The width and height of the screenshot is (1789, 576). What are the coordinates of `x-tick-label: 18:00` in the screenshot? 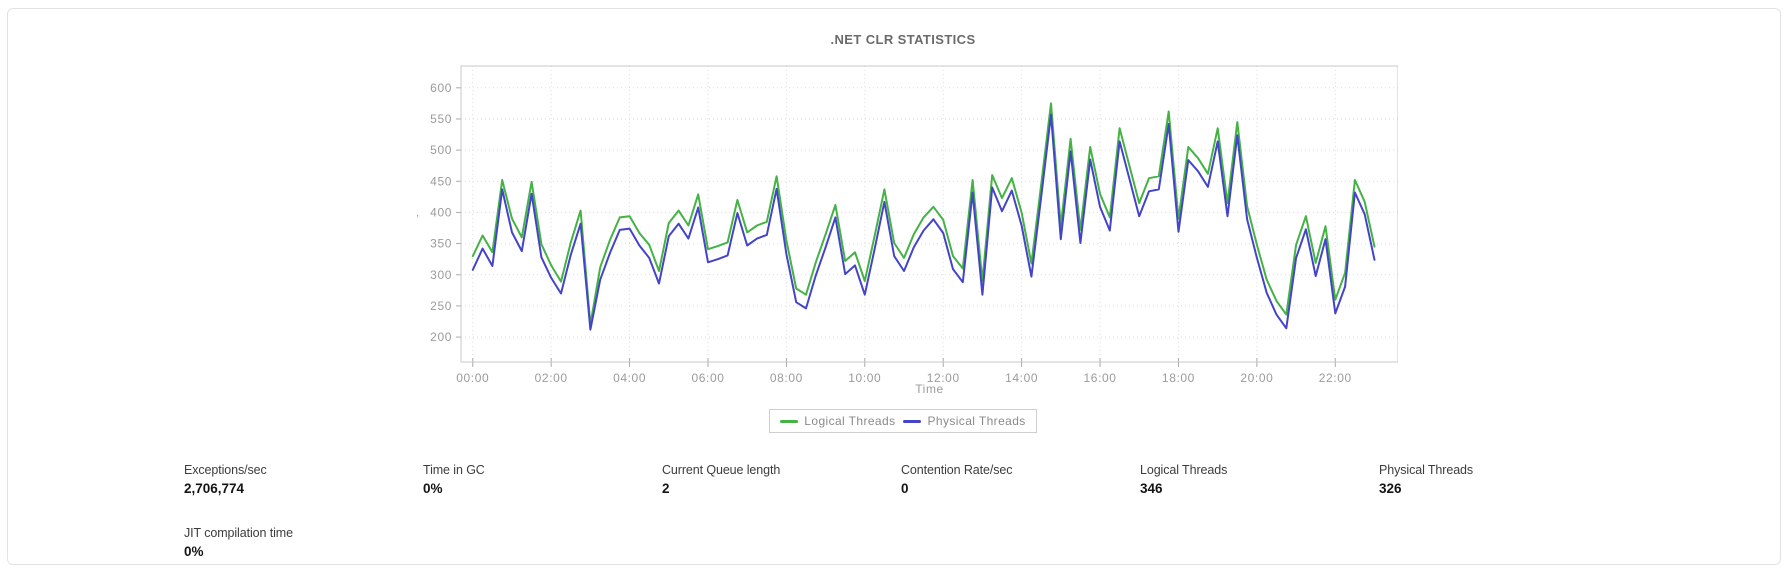 It's located at (1178, 378).